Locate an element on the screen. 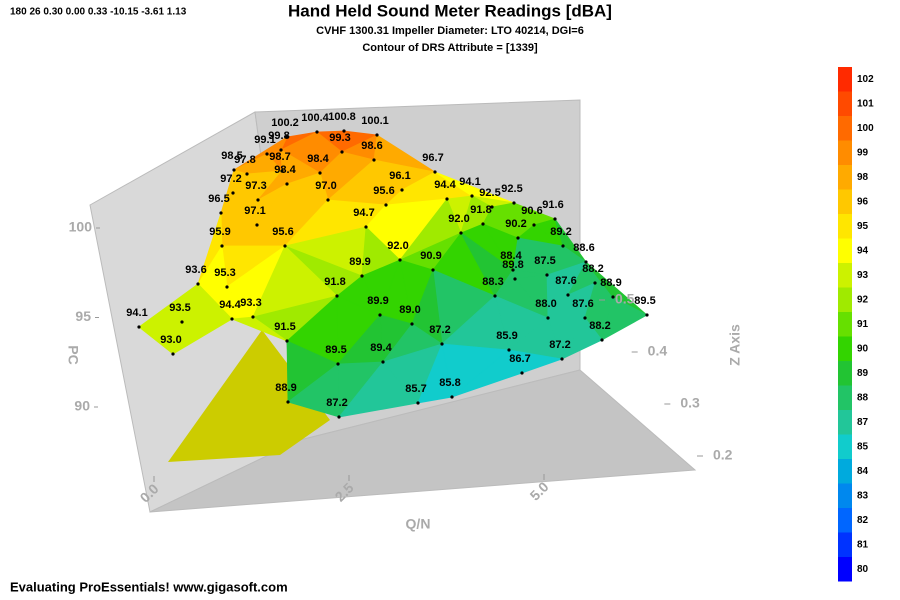  data-label: 89.9 is located at coordinates (359, 262).